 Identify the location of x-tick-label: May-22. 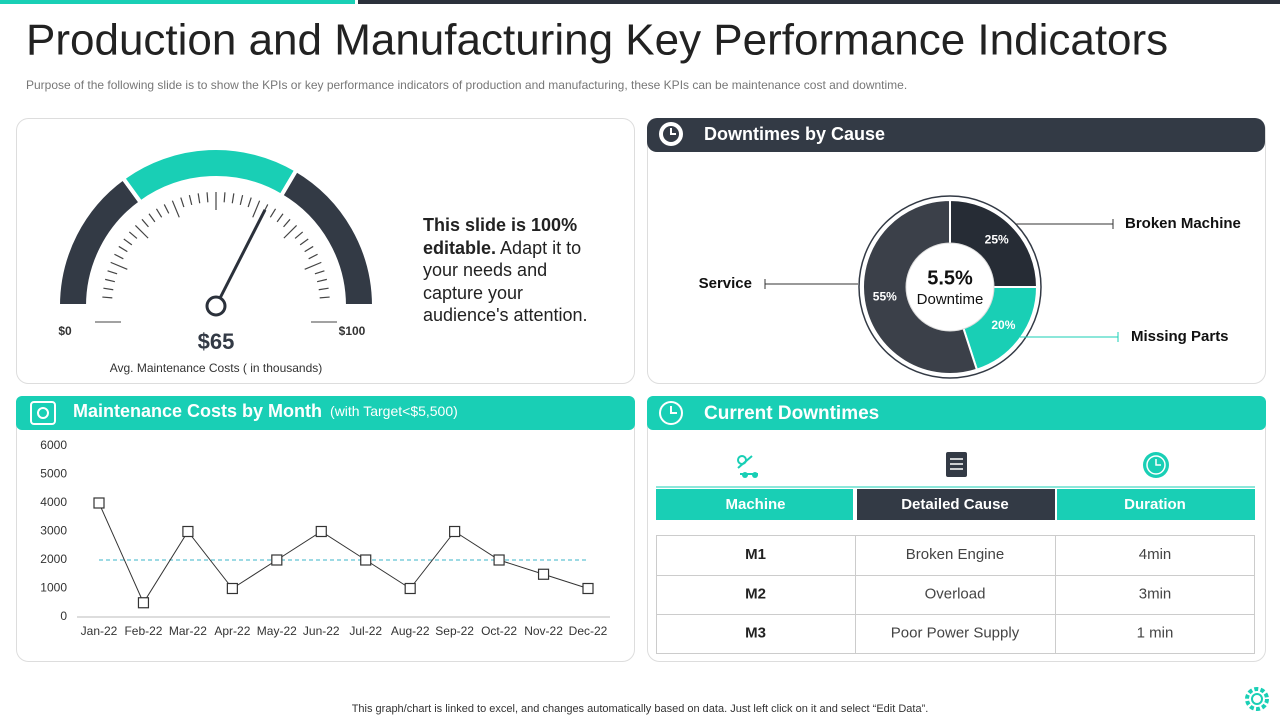
(277, 631).